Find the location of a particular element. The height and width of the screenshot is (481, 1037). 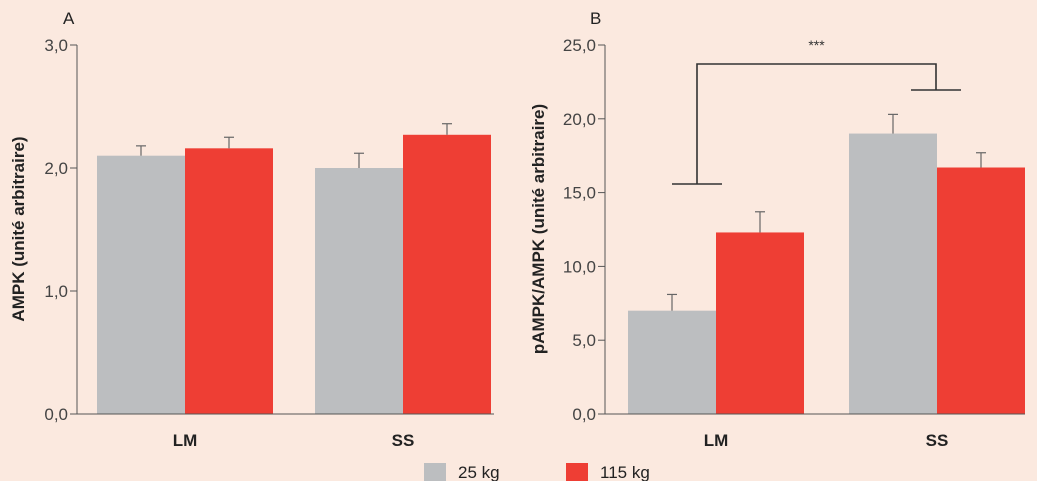

panel-a-bar-ss-25kg is located at coordinates (359, 291).